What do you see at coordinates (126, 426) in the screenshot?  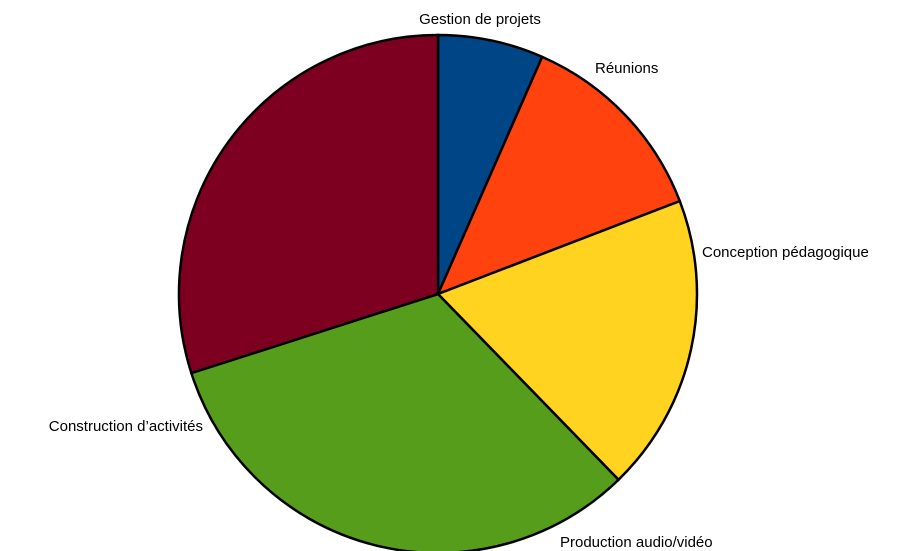 I see `slice-label-5: Construction d’activités` at bounding box center [126, 426].